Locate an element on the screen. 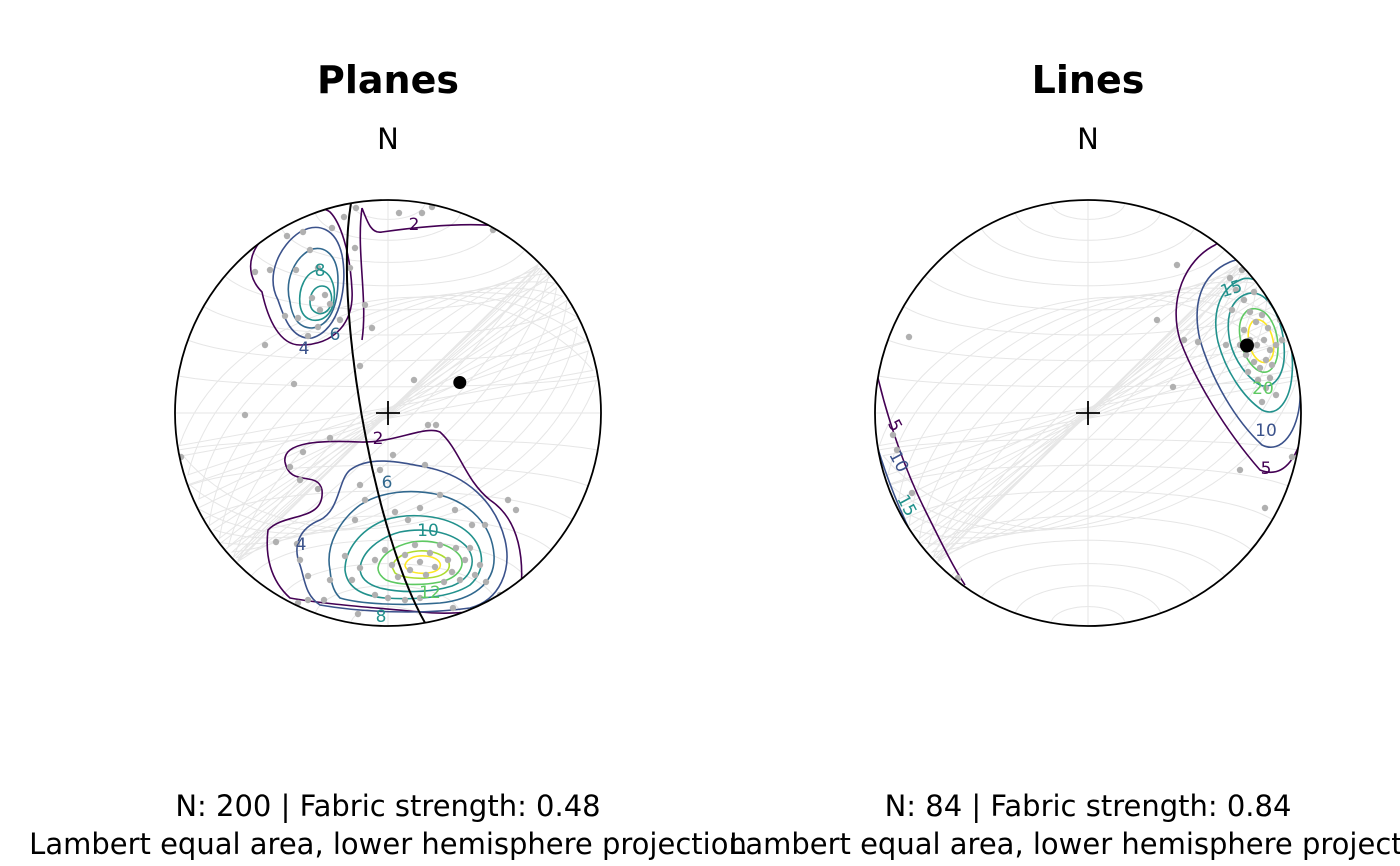 Image resolution: width=1400 pixels, height=866 pixels. planes-center-mark is located at coordinates (388, 413).